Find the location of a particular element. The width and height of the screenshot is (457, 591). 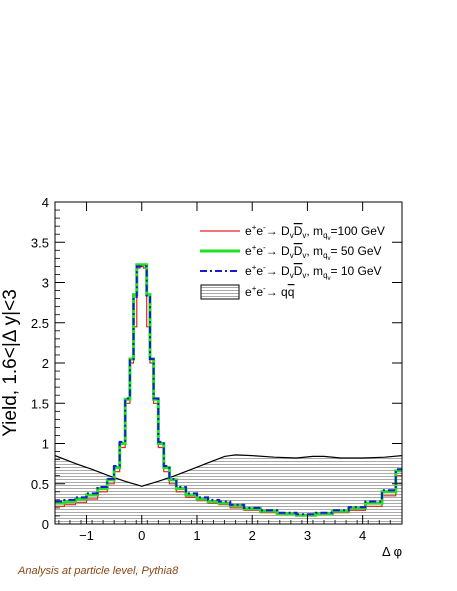

footnote: Analysis at particle level, Pythia8 is located at coordinates (98, 571).